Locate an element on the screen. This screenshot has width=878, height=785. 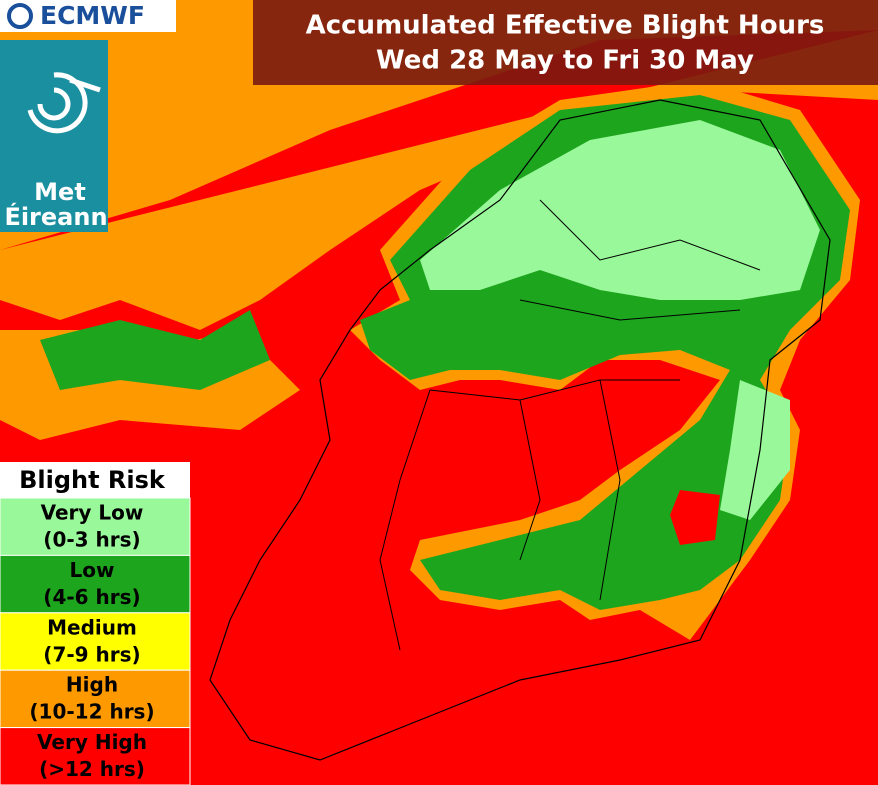
legend-label: Very Low is located at coordinates (92, 513).